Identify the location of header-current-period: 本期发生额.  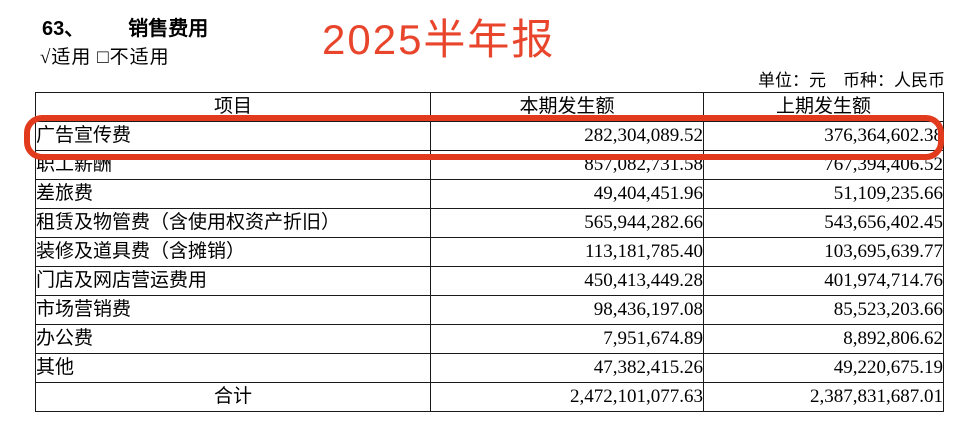
(567, 107).